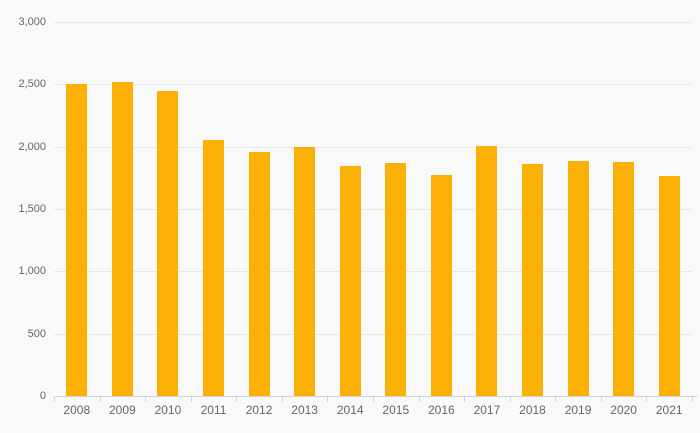 The image size is (700, 433). What do you see at coordinates (213, 267) in the screenshot?
I see `bar-2011` at bounding box center [213, 267].